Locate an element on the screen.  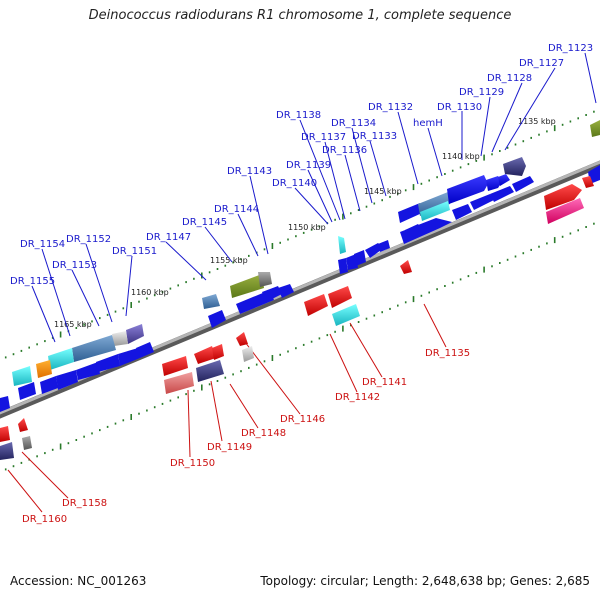
gene-label: DR_1154 is located at coordinates (42, 244).